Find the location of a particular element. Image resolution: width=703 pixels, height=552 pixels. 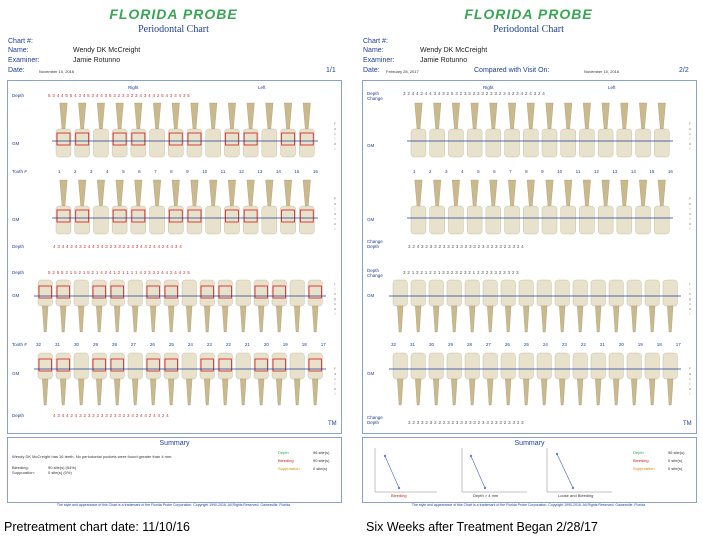

depth-row-label-4: Depth is located at coordinates (18, 415).